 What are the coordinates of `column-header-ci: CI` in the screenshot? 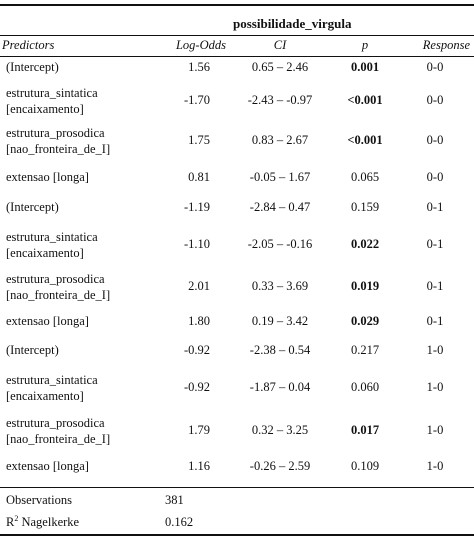 It's located at (280, 45).